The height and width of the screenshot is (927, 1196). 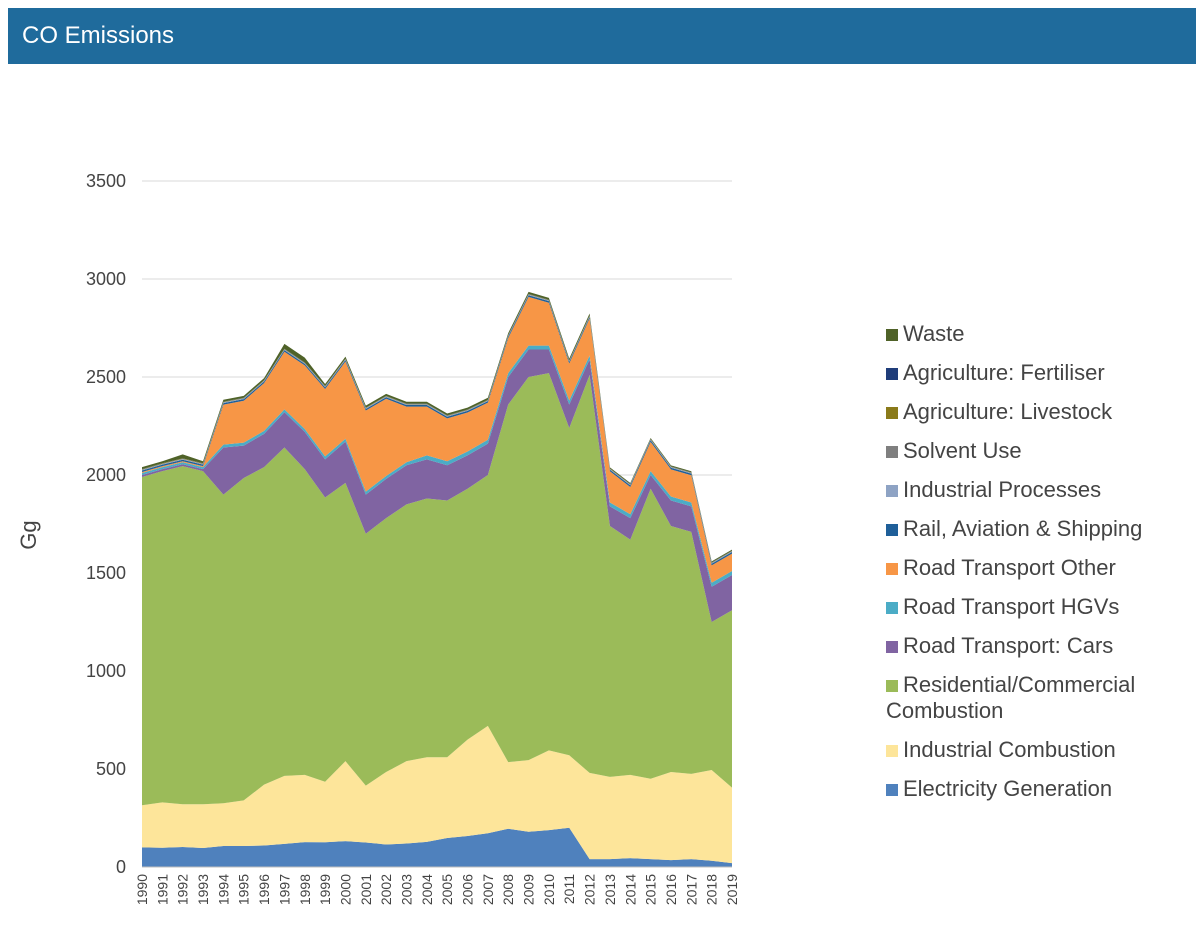 What do you see at coordinates (106, 377) in the screenshot?
I see `y-tick-label: 2500` at bounding box center [106, 377].